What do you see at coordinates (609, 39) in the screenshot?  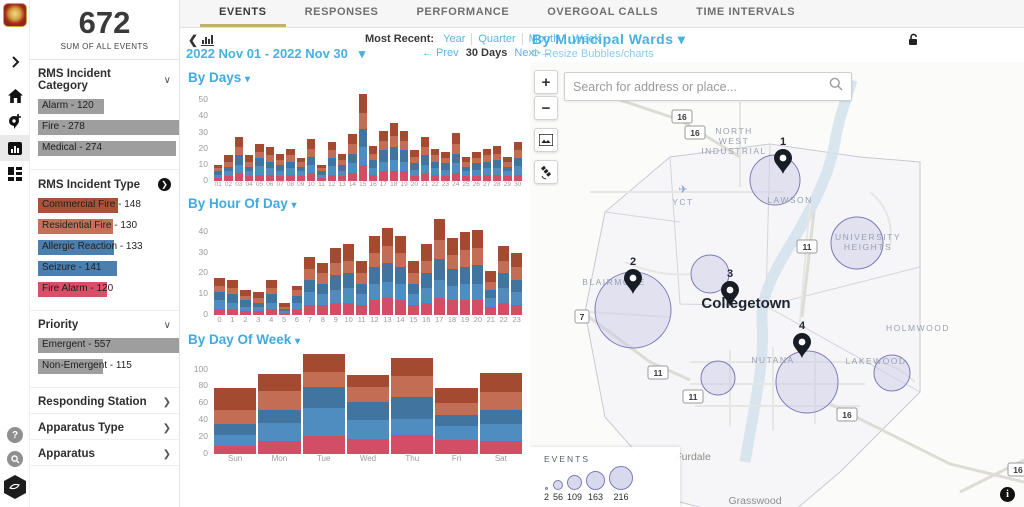 I see `group-by-dropdown: By Municipal Wards ▾` at bounding box center [609, 39].